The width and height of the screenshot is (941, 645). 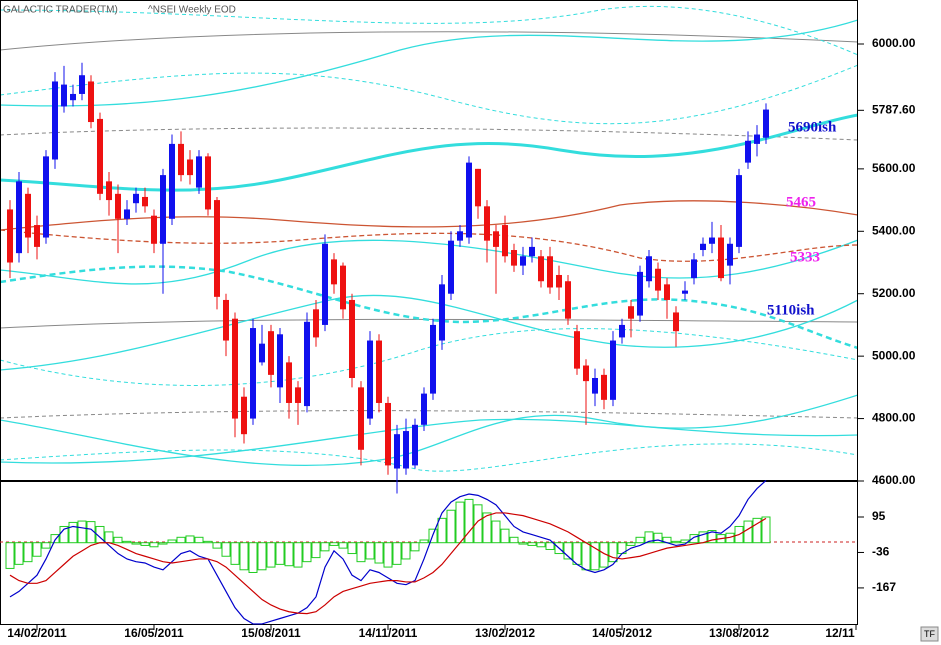 I want to click on y-tick-label: 5000.00, so click(x=894, y=355).